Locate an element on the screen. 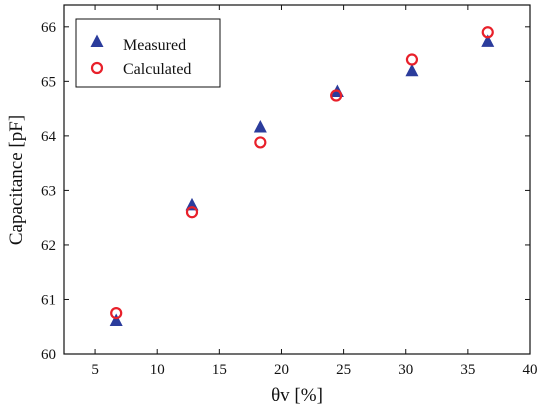 This screenshot has height=411, width=550. y-tick-label: 62 is located at coordinates (48, 246).